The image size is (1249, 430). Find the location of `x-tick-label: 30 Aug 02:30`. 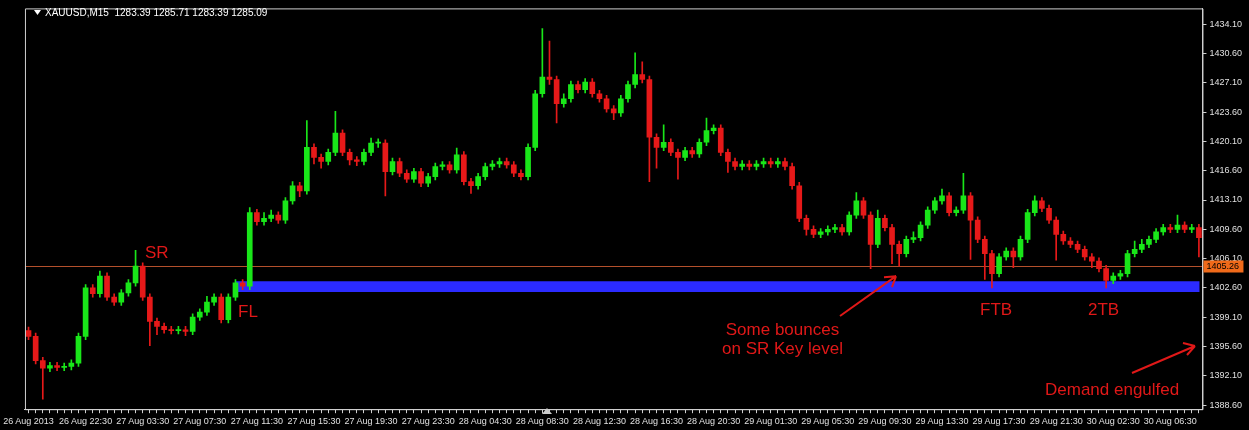

x-tick-label: 30 Aug 02:30 is located at coordinates (1113, 421).